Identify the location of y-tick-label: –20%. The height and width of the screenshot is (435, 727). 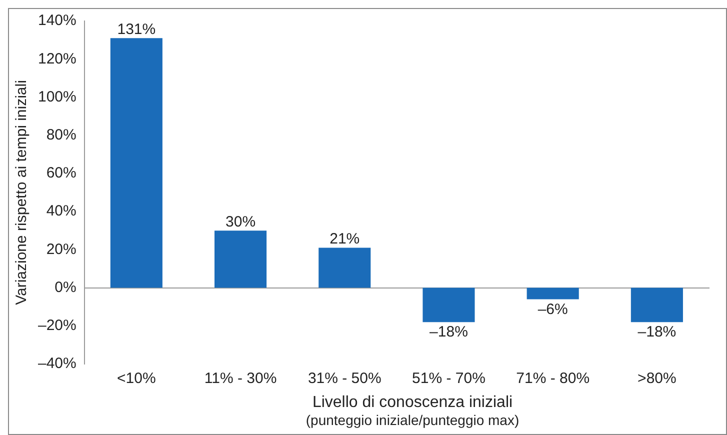
(57, 325).